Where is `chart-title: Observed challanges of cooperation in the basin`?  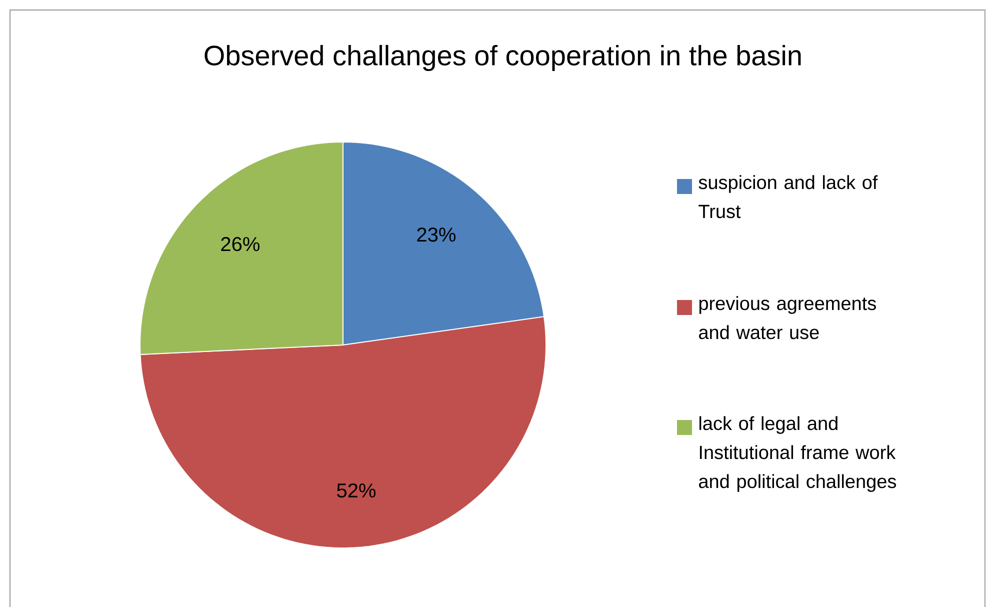 chart-title: Observed challanges of cooperation in the basin is located at coordinates (502, 58).